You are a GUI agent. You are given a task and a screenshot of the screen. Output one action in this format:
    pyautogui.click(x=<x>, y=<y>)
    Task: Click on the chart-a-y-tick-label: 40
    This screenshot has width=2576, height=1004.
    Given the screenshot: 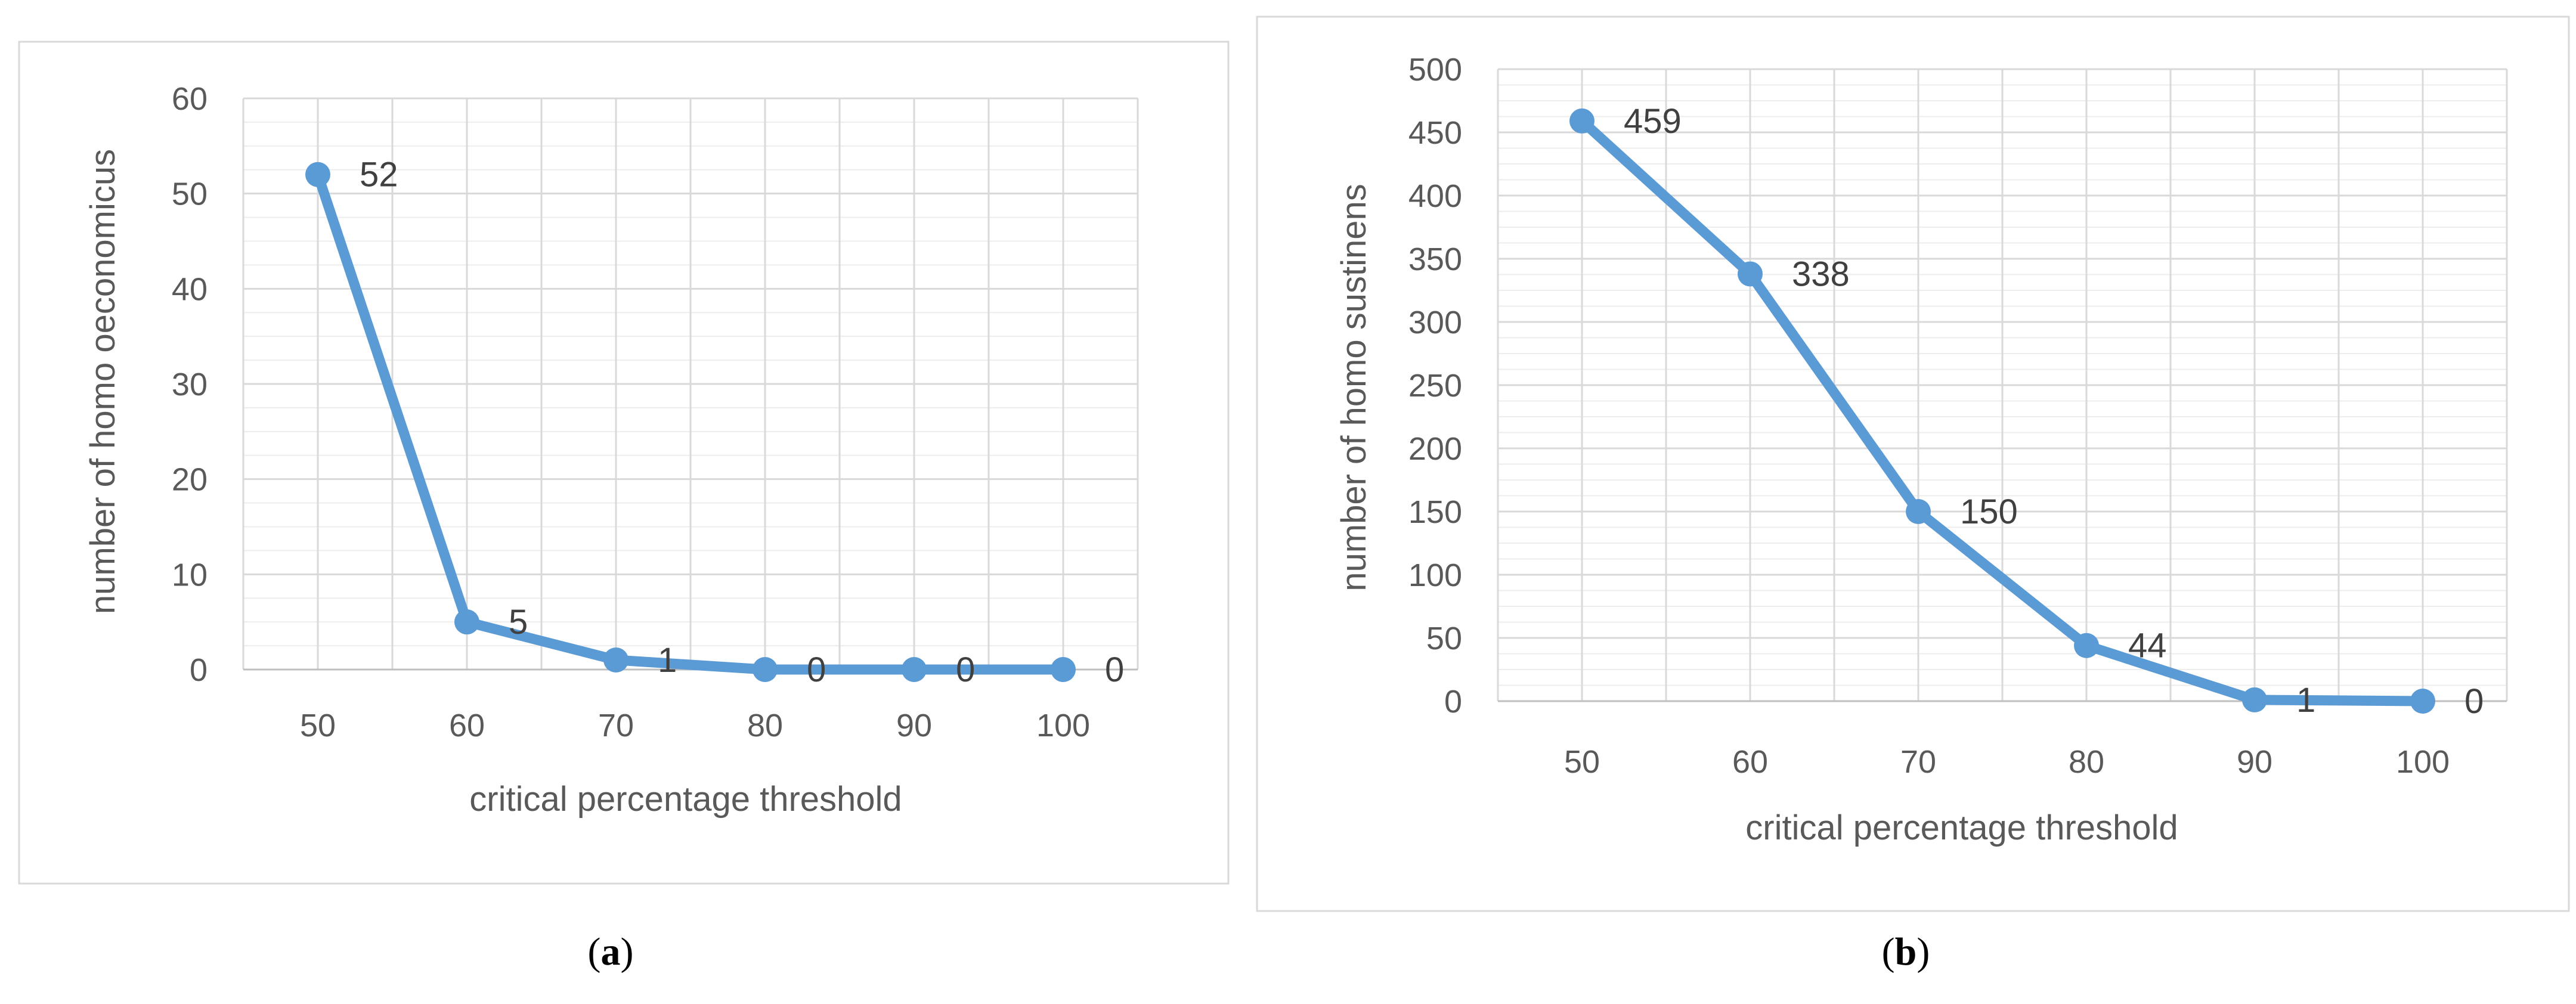 What is the action you would take?
    pyautogui.click(x=190, y=289)
    